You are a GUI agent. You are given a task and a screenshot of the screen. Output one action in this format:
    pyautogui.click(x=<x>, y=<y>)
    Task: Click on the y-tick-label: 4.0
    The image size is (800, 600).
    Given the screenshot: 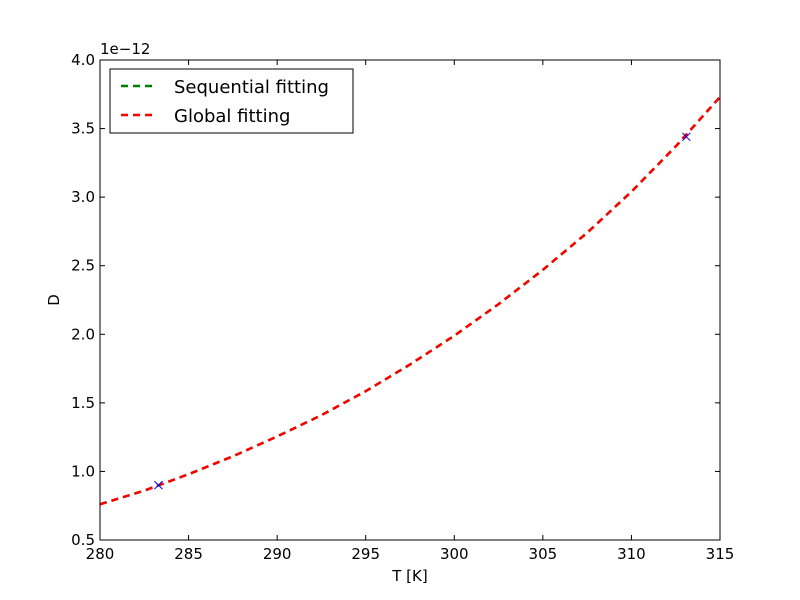 What is the action you would take?
    pyautogui.click(x=83, y=60)
    